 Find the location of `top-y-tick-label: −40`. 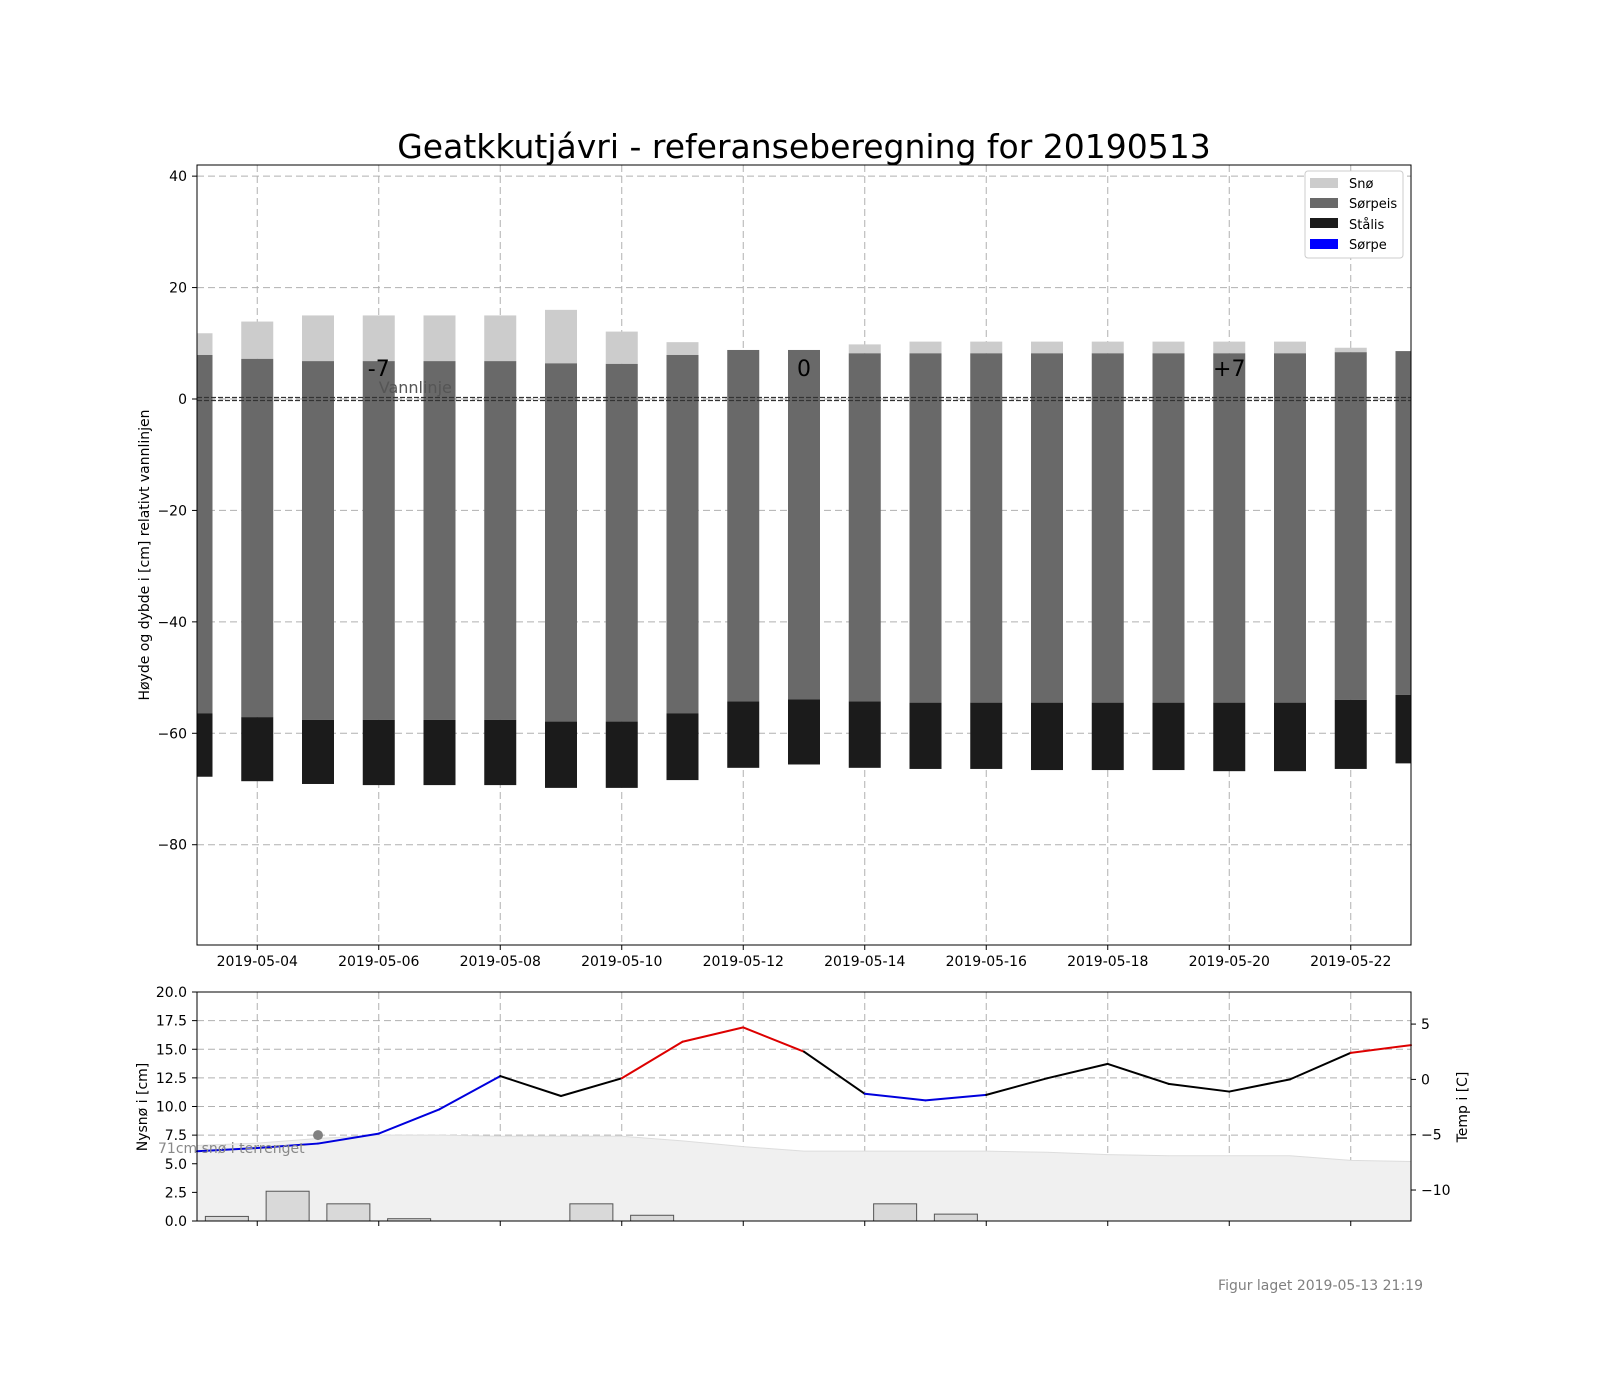

top-y-tick-label: −40 is located at coordinates (172, 623).